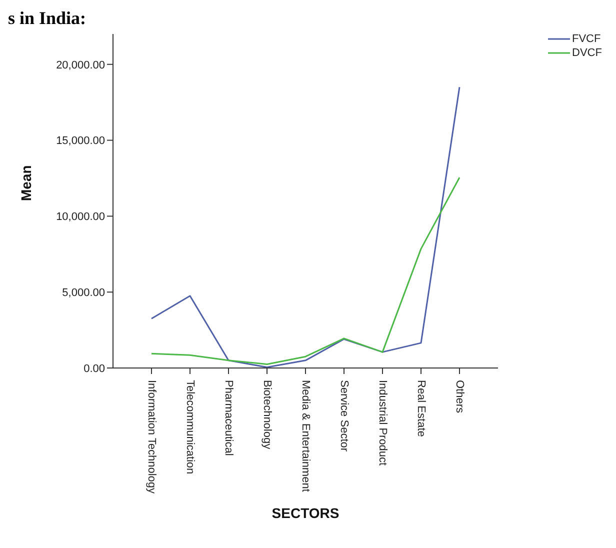 The height and width of the screenshot is (548, 616). What do you see at coordinates (267, 415) in the screenshot?
I see `x-tick-label: Biotechnology` at bounding box center [267, 415].